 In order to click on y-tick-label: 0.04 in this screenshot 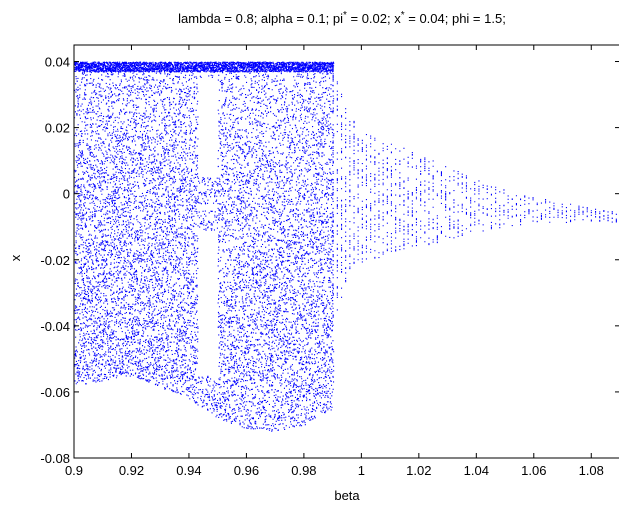, I will do `click(57, 62)`.